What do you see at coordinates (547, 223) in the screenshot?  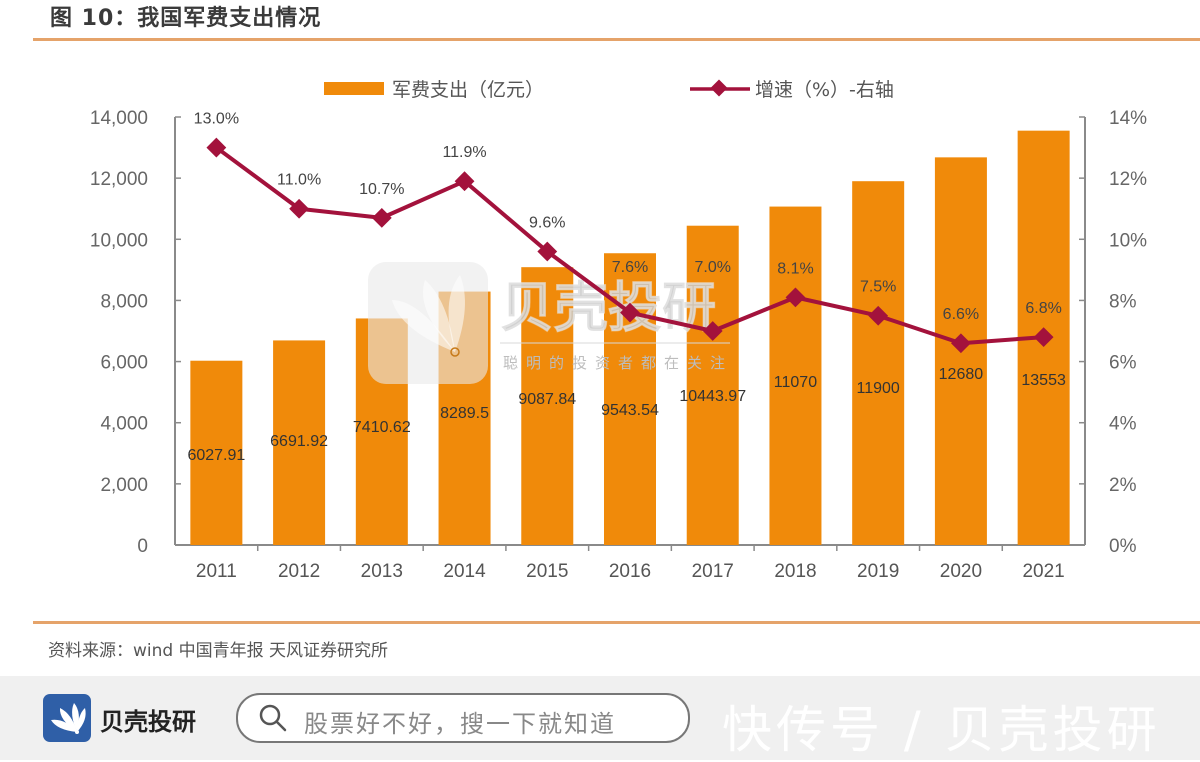 I see `growth-value-label: 9.6%` at bounding box center [547, 223].